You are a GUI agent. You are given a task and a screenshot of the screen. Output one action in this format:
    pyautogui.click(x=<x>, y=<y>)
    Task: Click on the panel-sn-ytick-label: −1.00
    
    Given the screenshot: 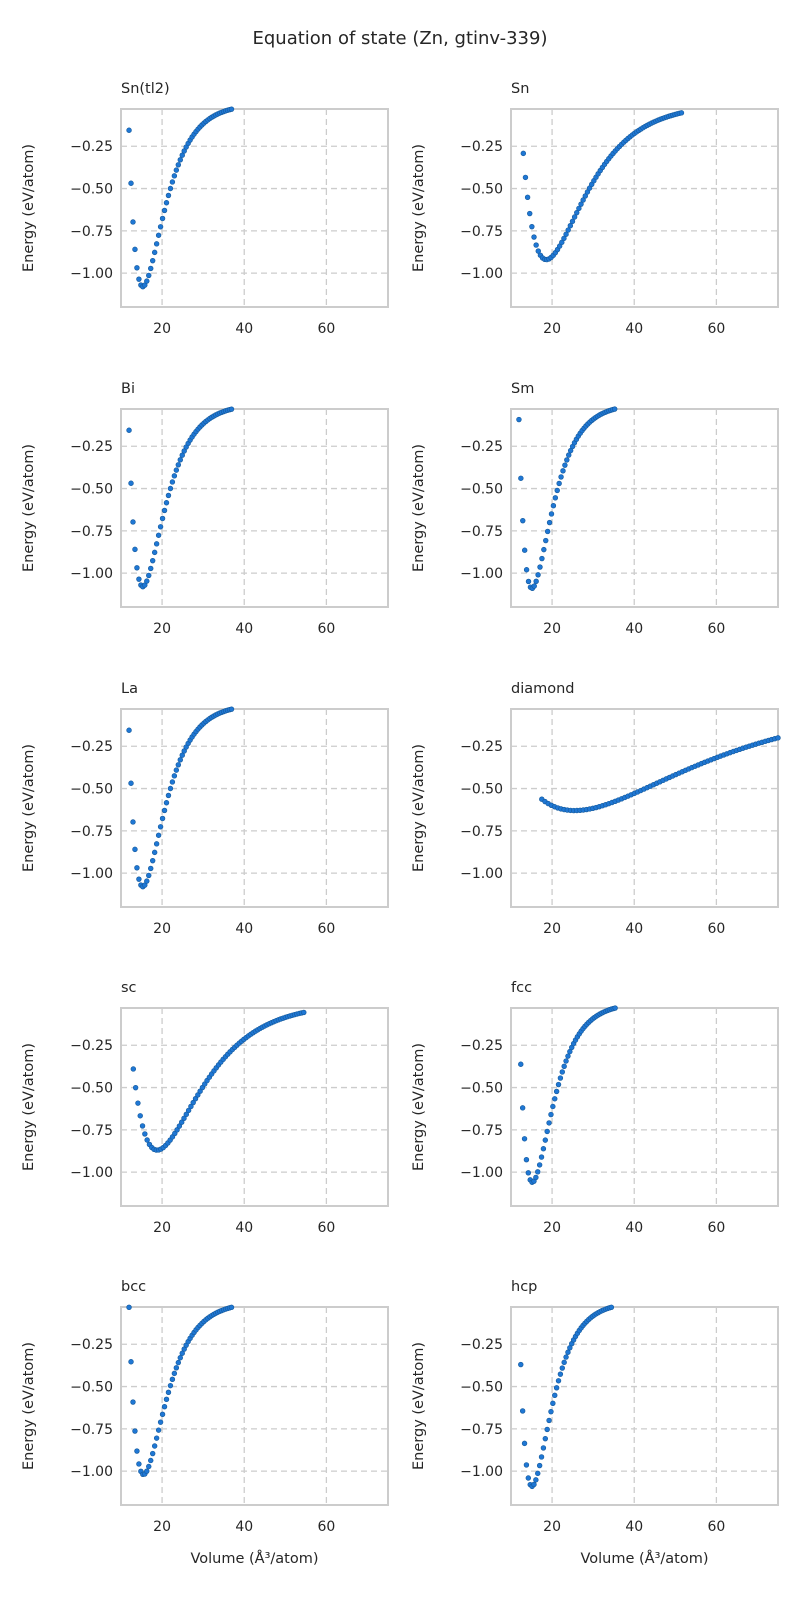 What is the action you would take?
    pyautogui.click(x=481, y=274)
    